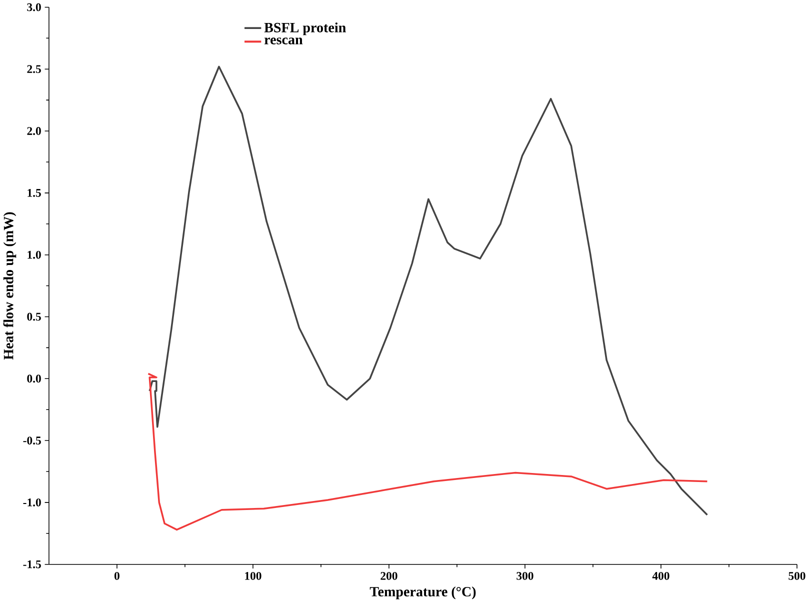  I want to click on legend-label: BSFL protein, so click(305, 29).